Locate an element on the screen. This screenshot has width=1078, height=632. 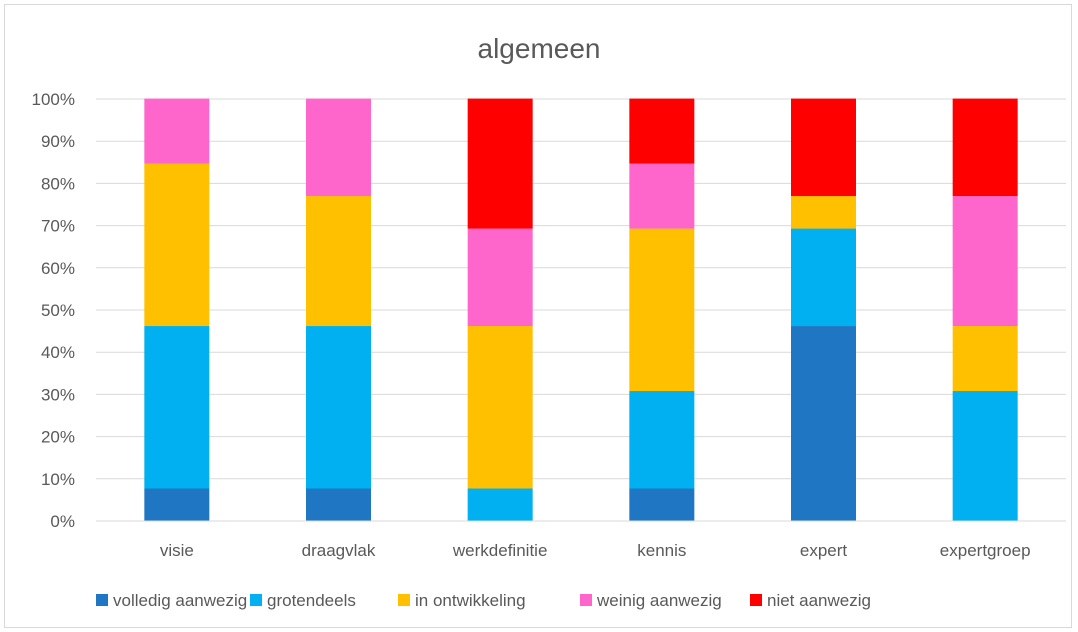
y-tick-label: 100% is located at coordinates (53, 99).